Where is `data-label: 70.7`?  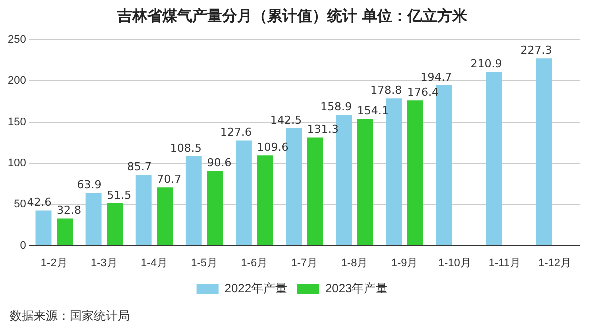
data-label: 70.7 is located at coordinates (169, 179).